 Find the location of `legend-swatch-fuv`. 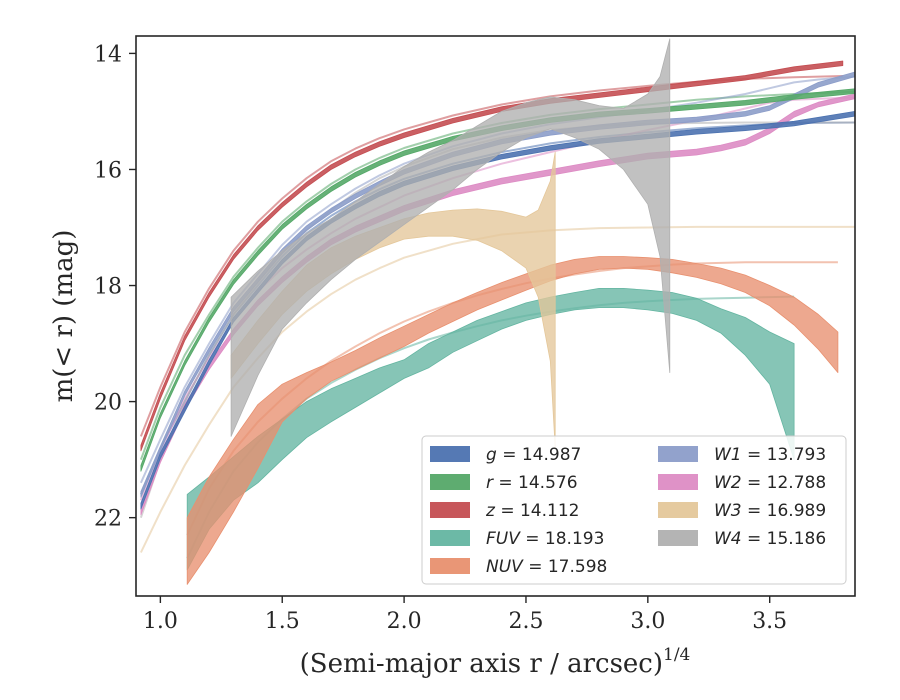

legend-swatch-fuv is located at coordinates (450, 538).